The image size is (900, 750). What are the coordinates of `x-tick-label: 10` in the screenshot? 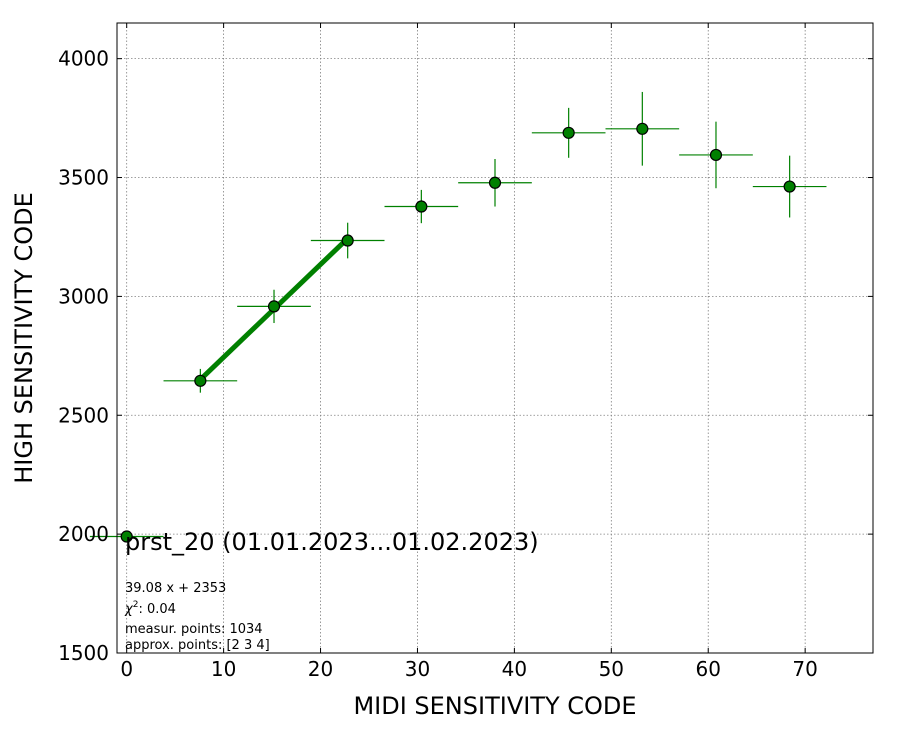 It's located at (223, 669).